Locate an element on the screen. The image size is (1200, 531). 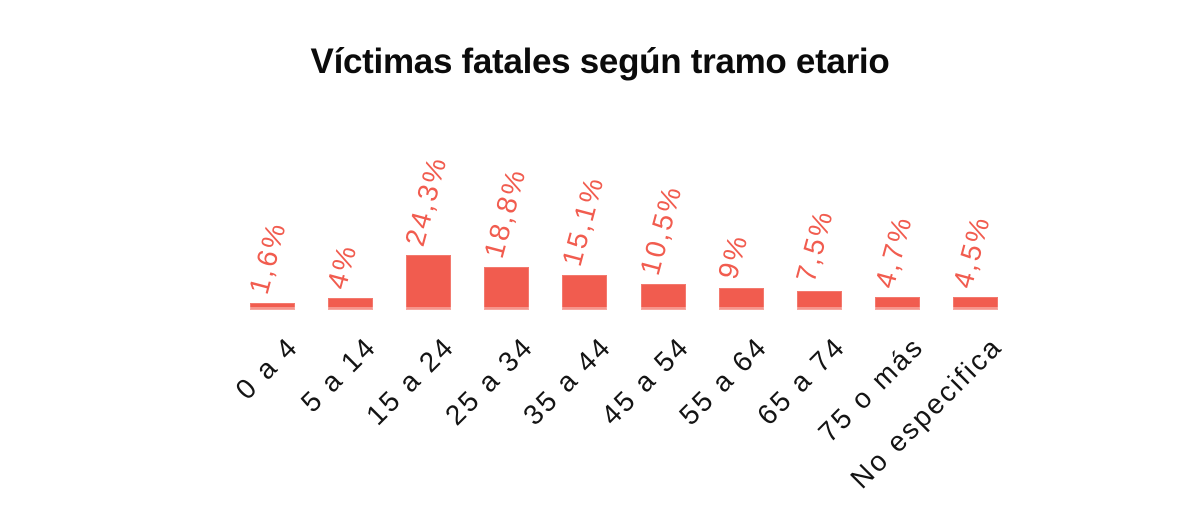
value-label: 18,8% is located at coordinates (504, 213).